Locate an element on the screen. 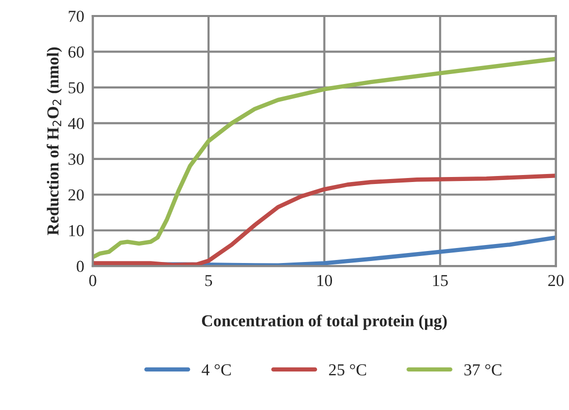 The width and height of the screenshot is (569, 410). x-tick-label: 15 is located at coordinates (440, 280).